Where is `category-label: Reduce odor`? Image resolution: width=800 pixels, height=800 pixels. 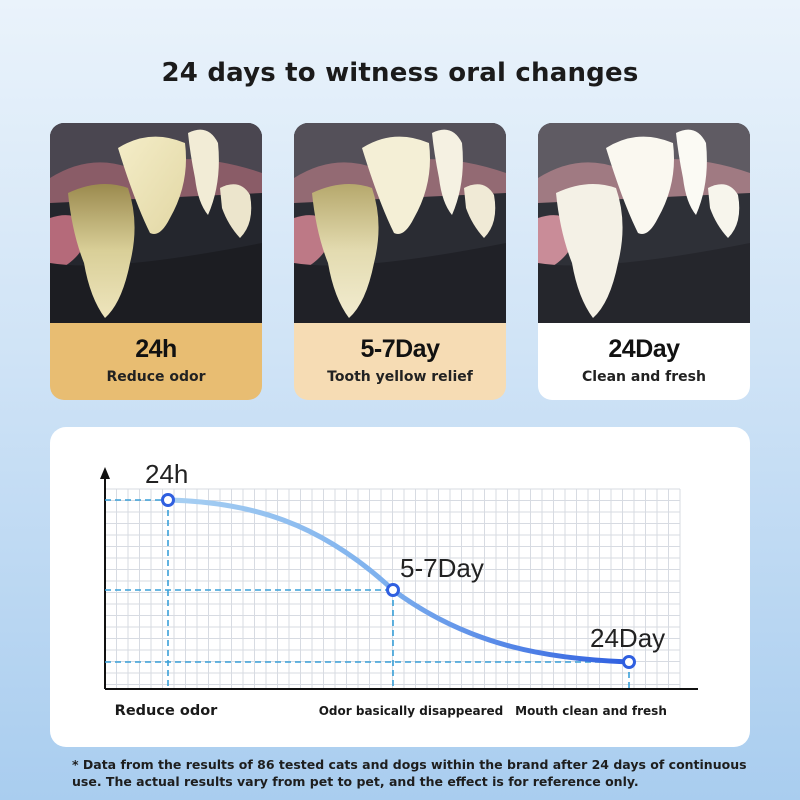
category-label: Reduce odor is located at coordinates (166, 711).